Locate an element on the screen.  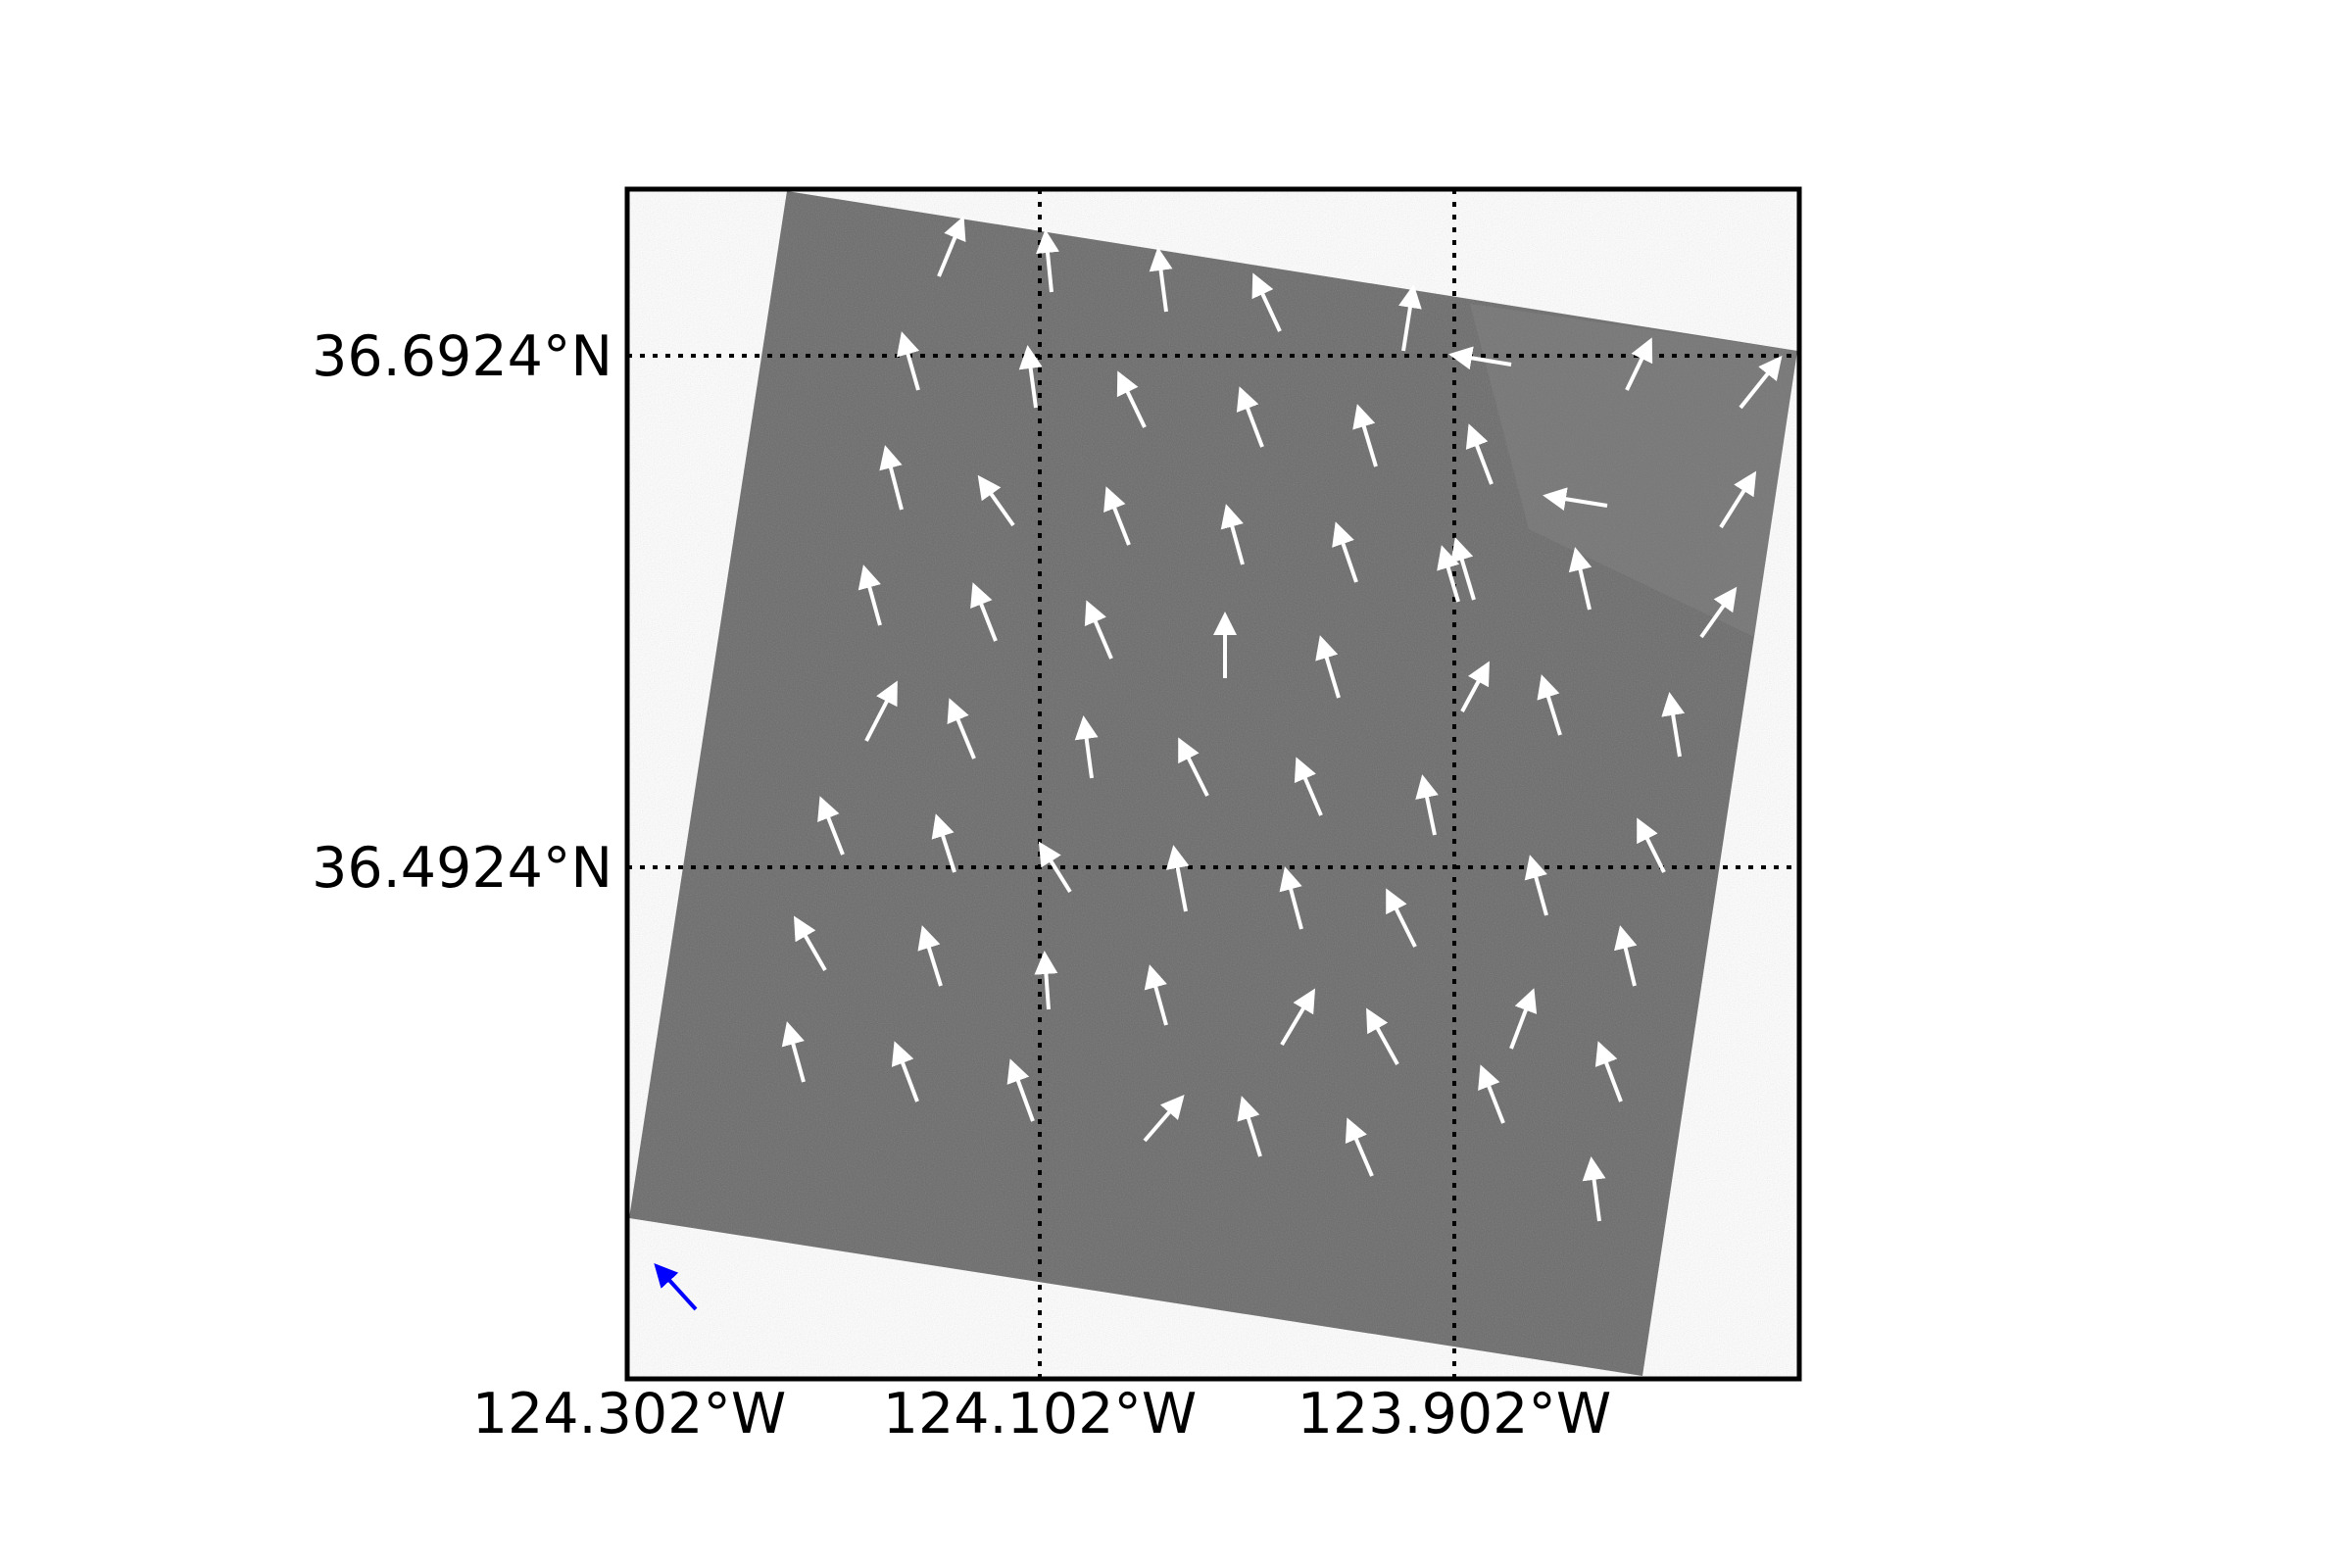
lon-label-124-102: 124.102°W is located at coordinates (1040, 1414).